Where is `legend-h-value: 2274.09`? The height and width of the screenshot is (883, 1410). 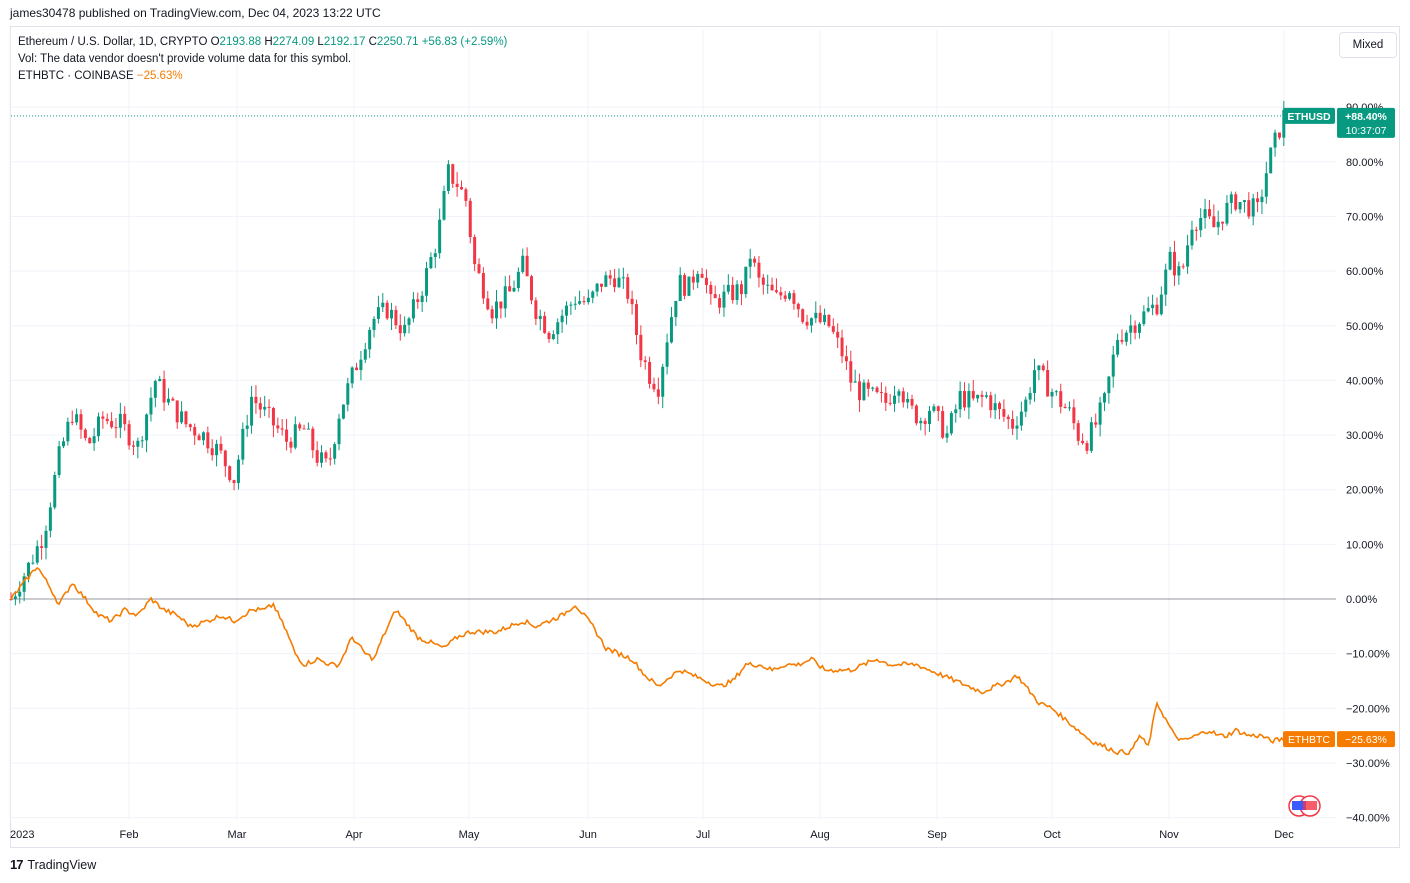
legend-h-value: 2274.09 is located at coordinates (293, 42).